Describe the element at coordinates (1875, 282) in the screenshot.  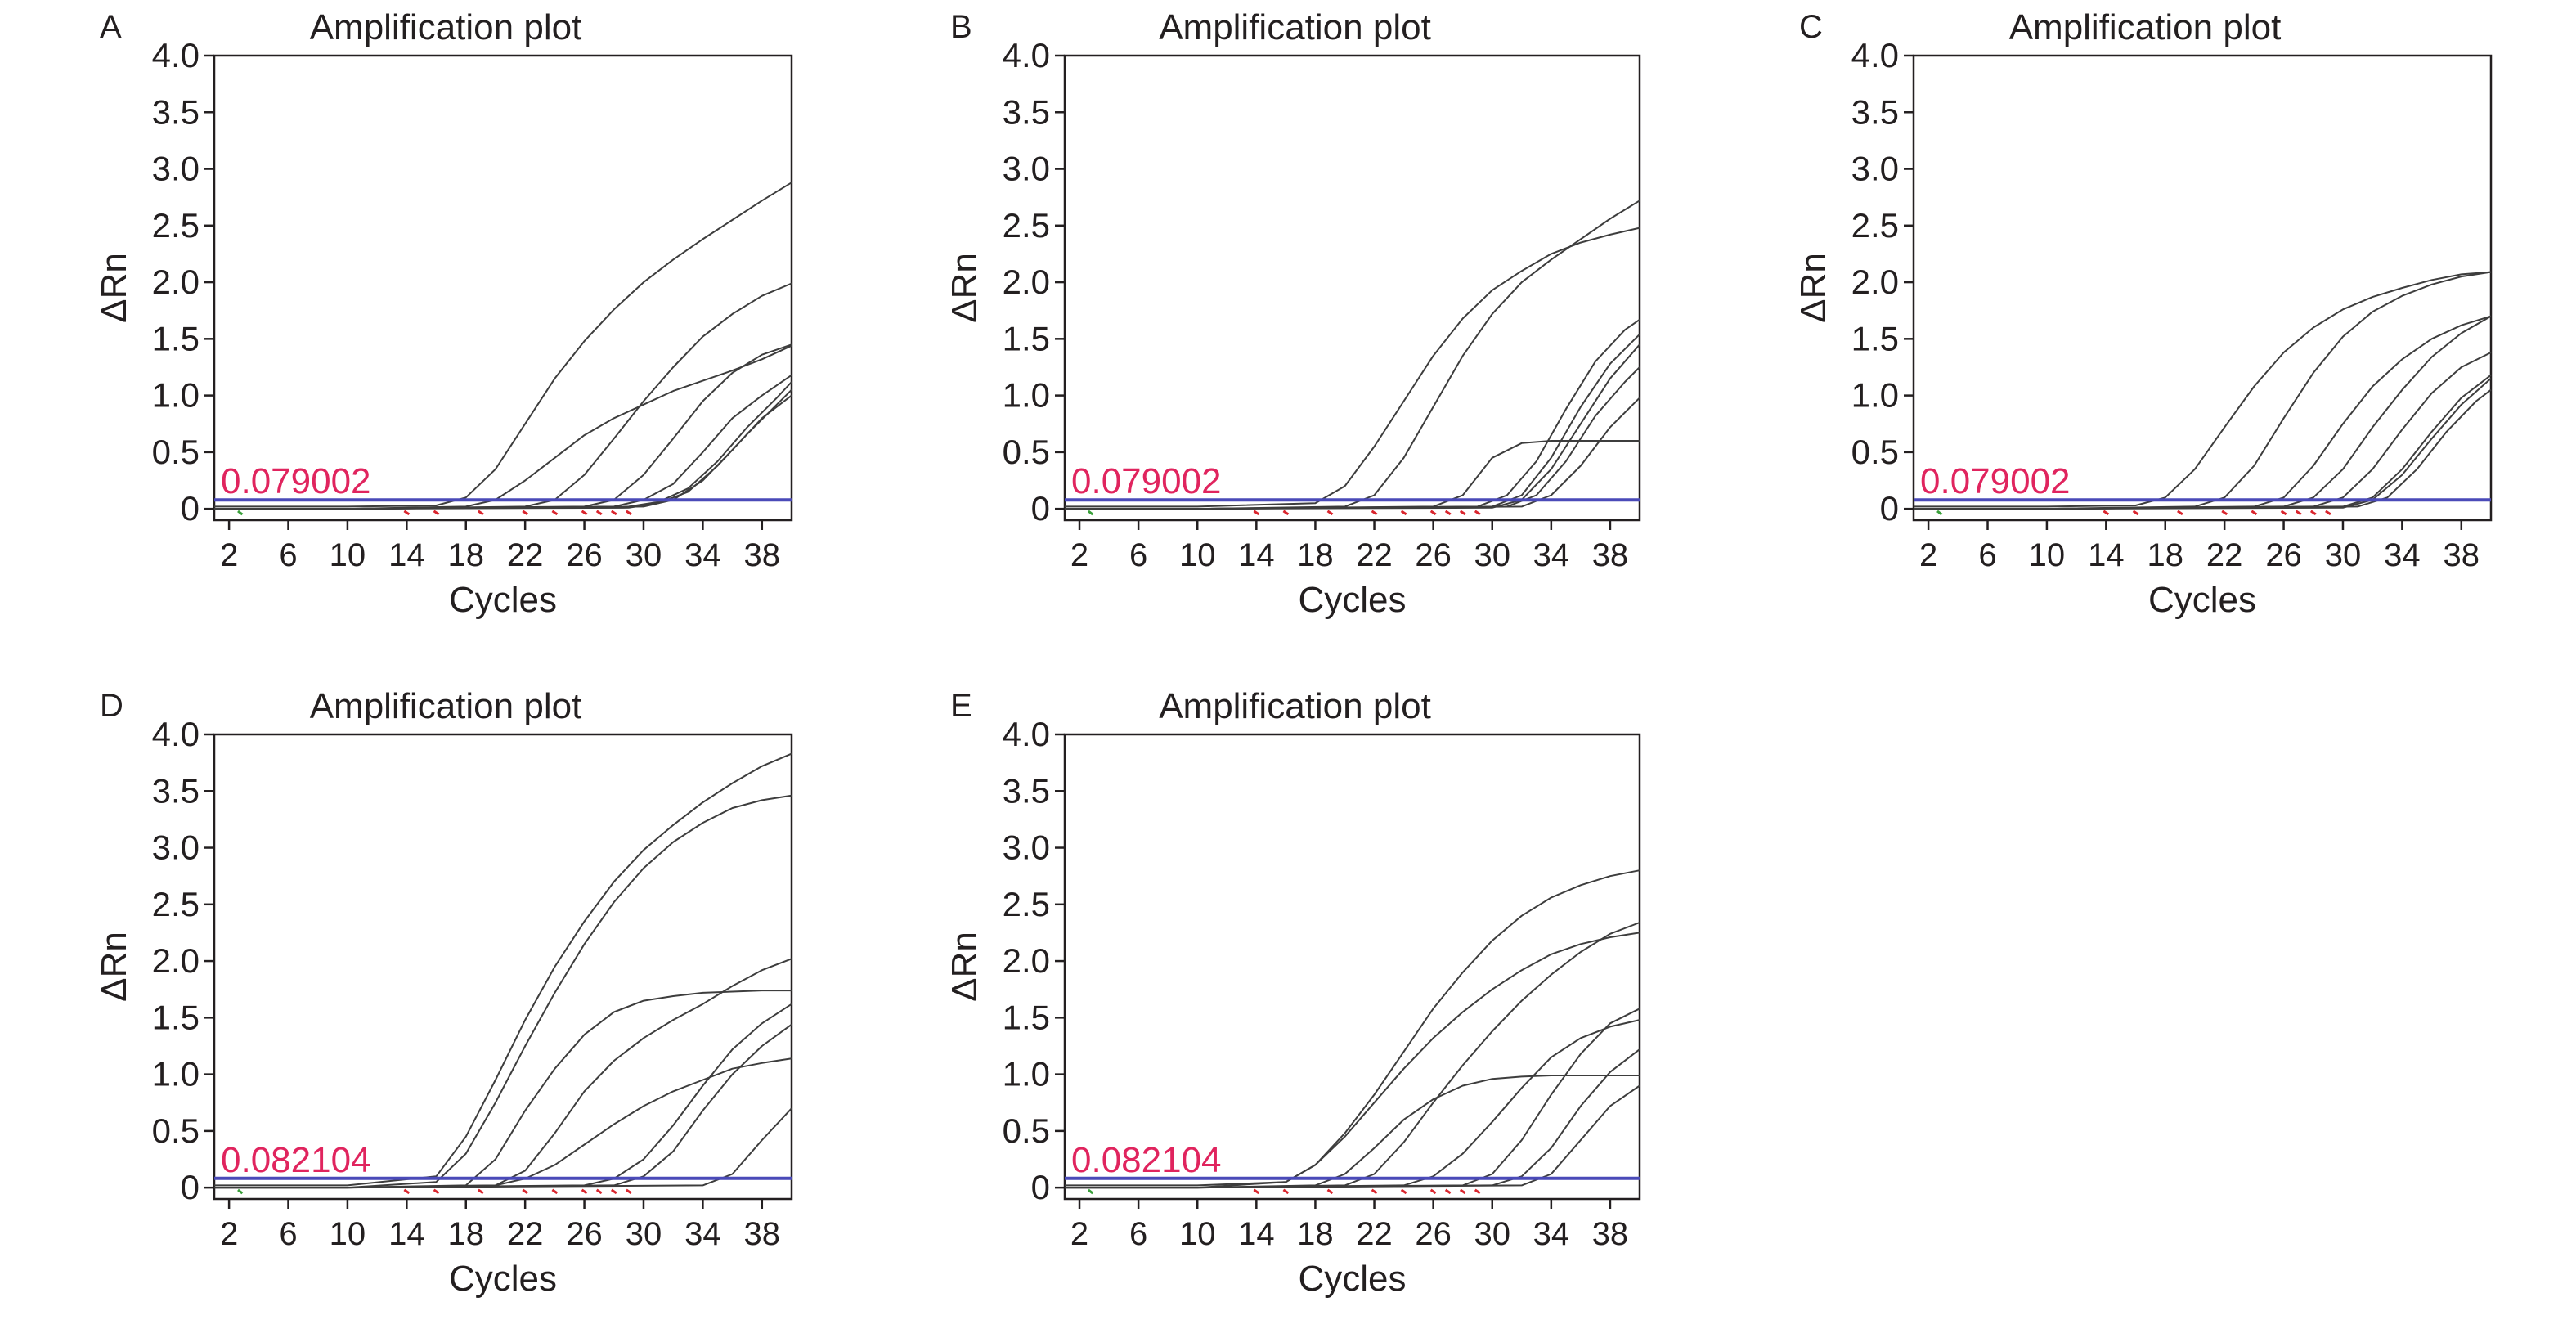
I see `y-tick-label: 2.0` at that location.